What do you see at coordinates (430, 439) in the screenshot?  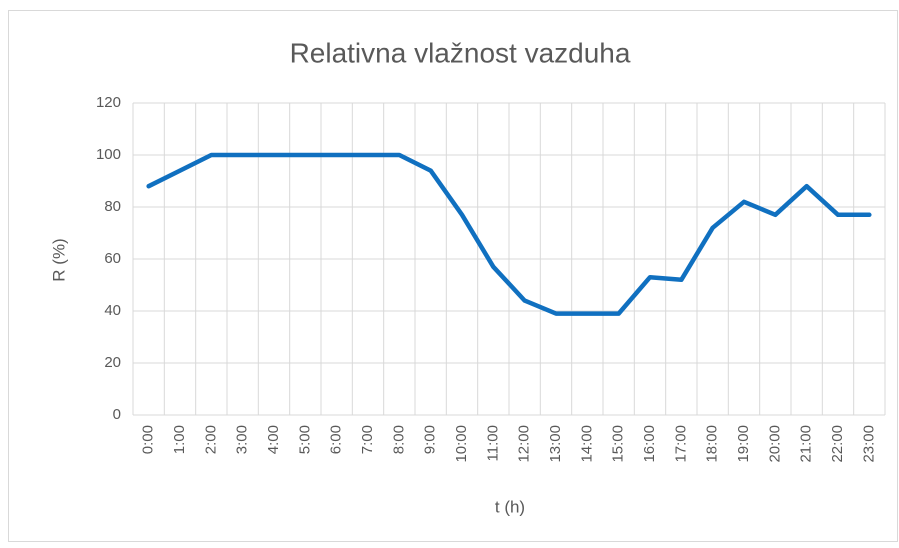 I see `x-tick-label: 9:00` at bounding box center [430, 439].